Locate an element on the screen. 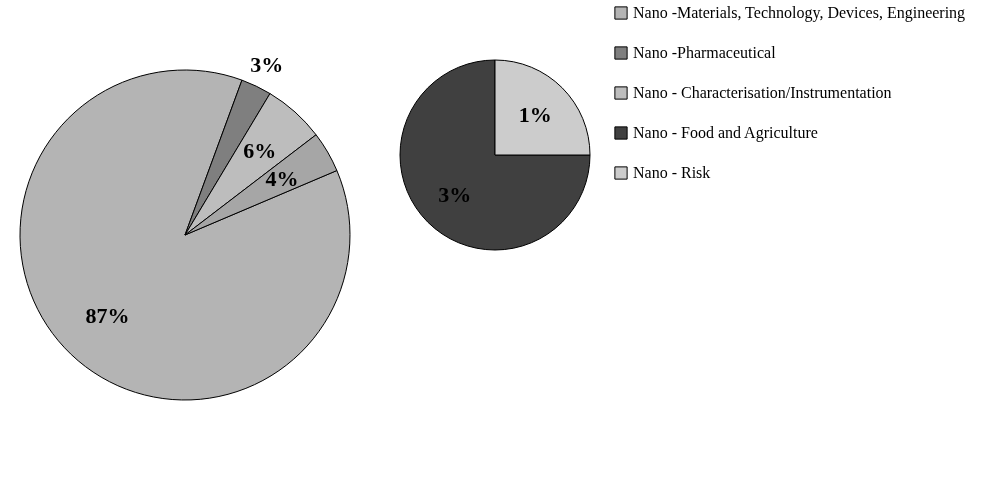 The image size is (1001, 484). slice-label: Nano - Risk is located at coordinates (672, 172).